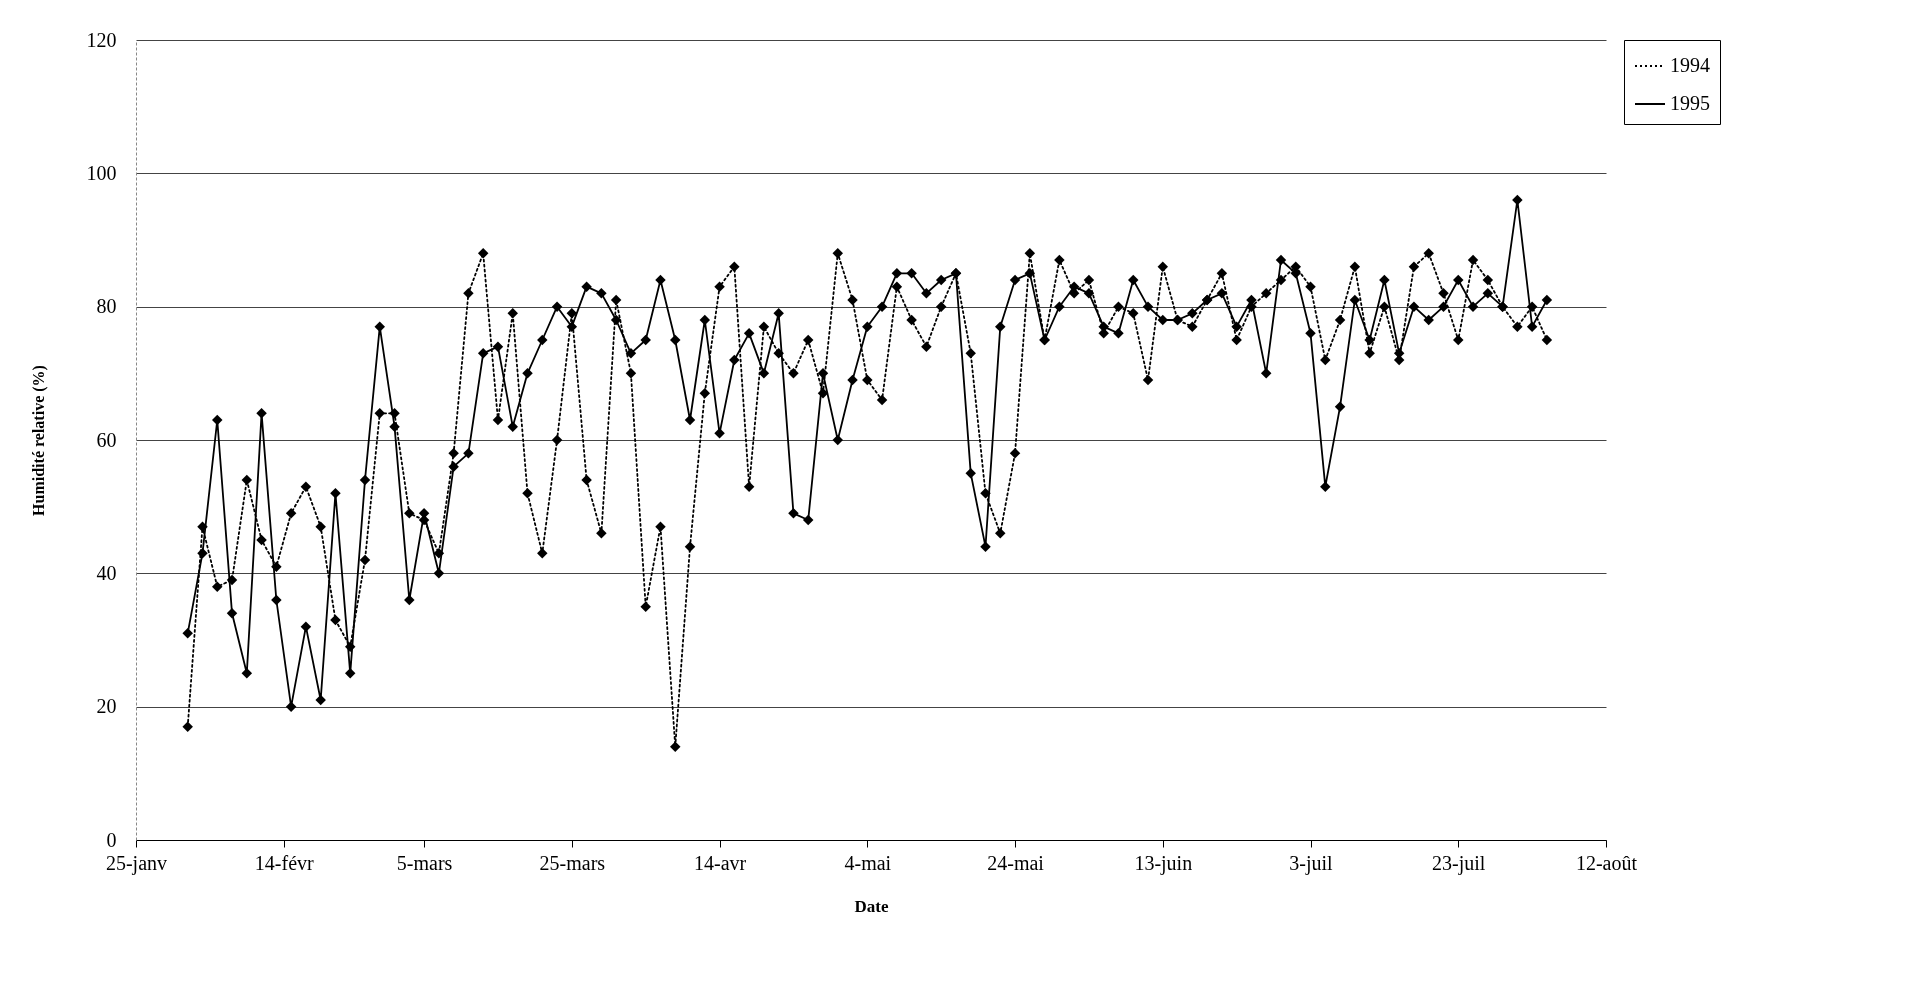  I want to click on x-tick-label: 13-juin, so click(1163, 863).